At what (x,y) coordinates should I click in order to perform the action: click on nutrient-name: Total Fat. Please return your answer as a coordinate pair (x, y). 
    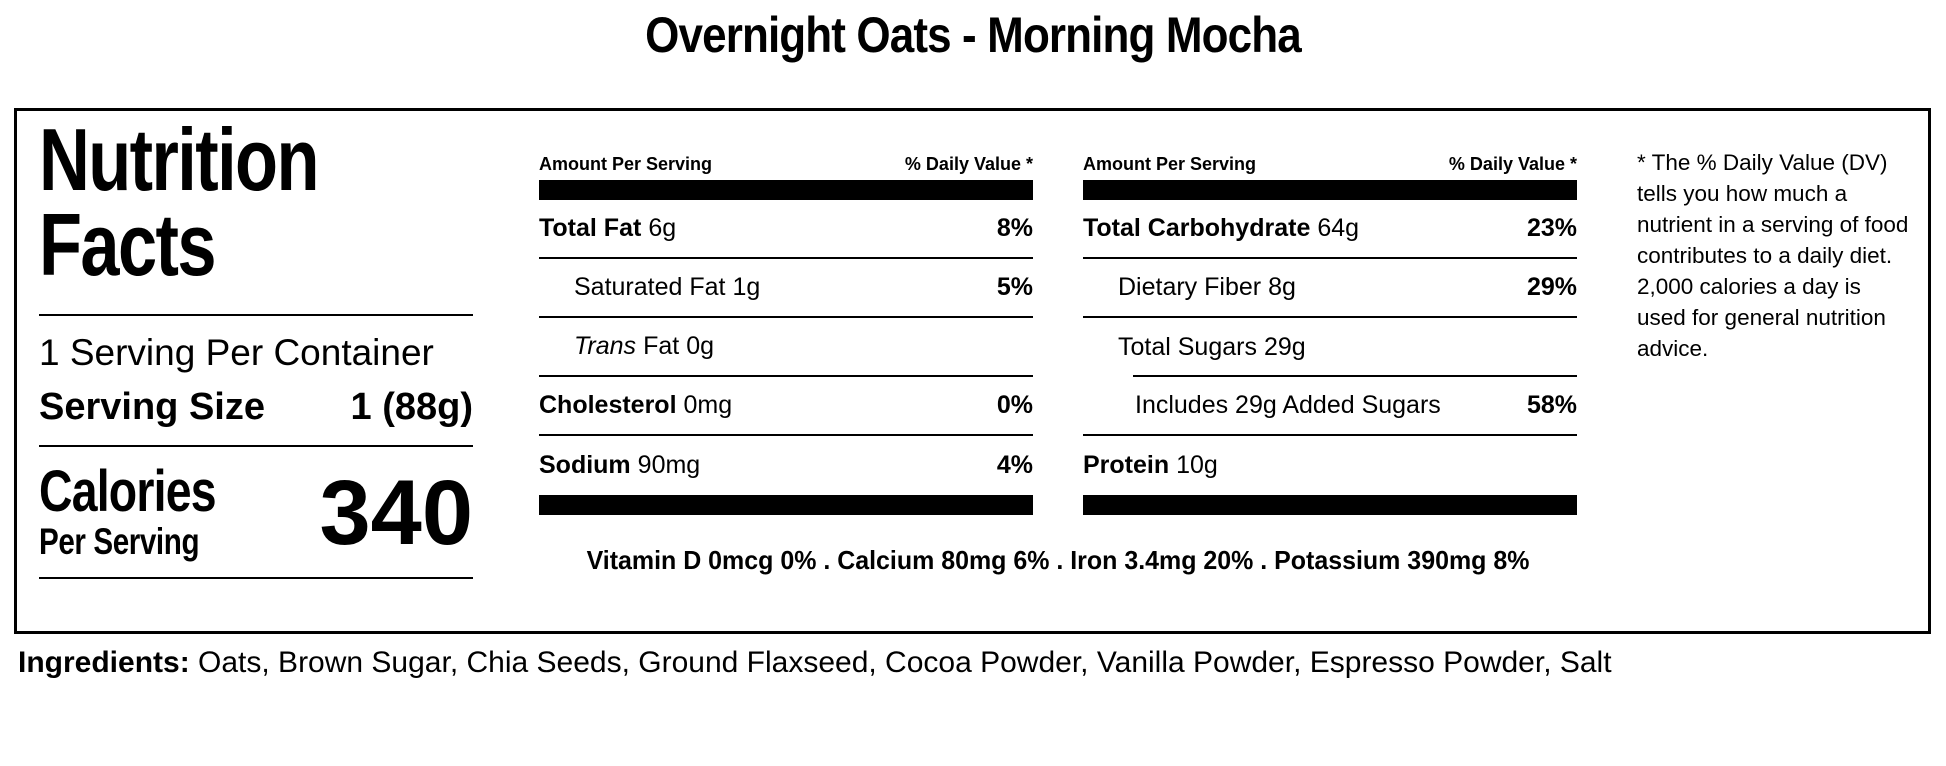
    Looking at the image, I should click on (590, 228).